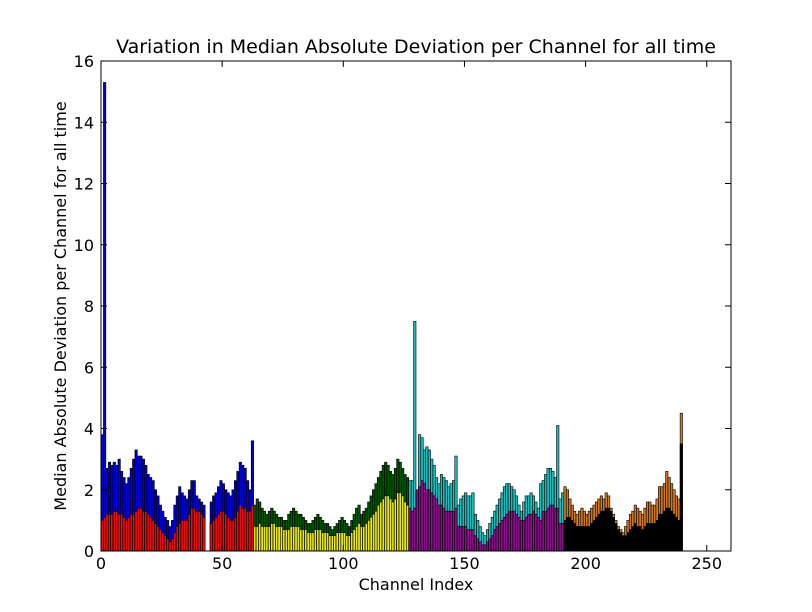  I want to click on y-tick-label-2: 2, so click(89, 490).